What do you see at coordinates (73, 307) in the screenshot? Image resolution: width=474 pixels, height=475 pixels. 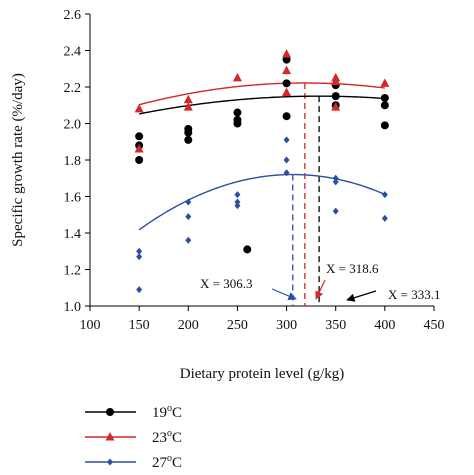 I see `y-tick-label: 1.0` at bounding box center [73, 307].